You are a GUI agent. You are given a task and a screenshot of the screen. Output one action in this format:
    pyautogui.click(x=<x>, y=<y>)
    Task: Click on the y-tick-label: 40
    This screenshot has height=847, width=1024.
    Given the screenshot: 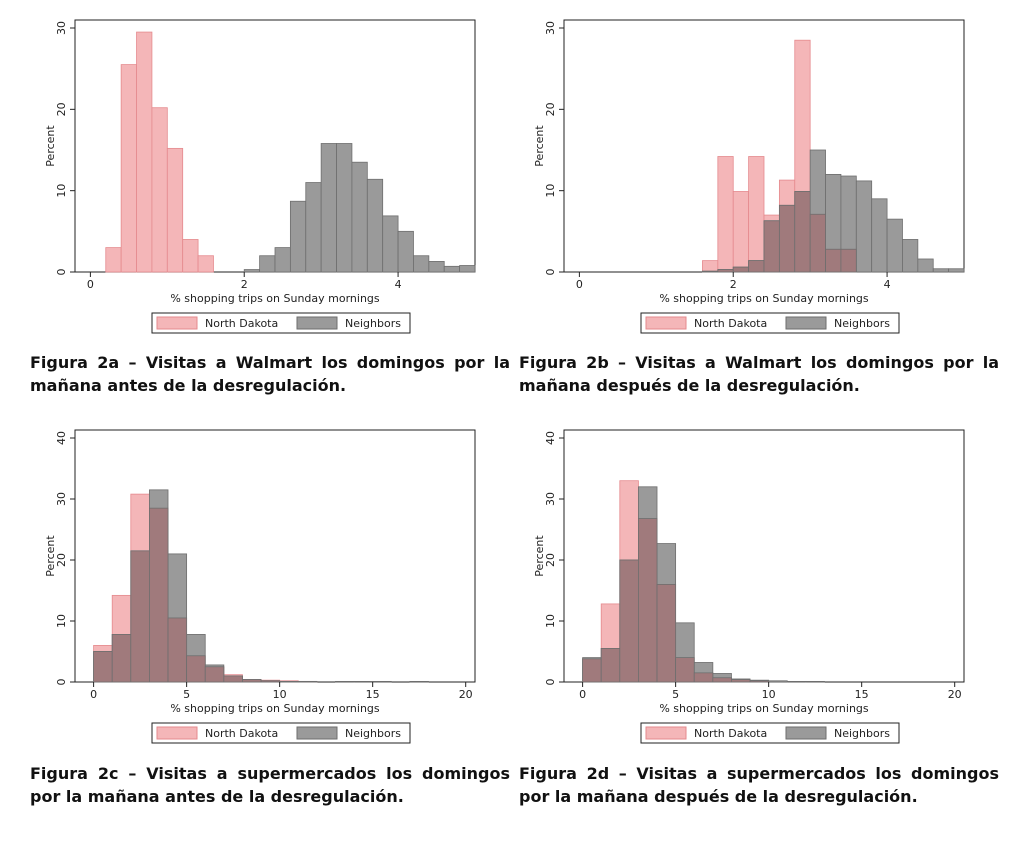 What is the action you would take?
    pyautogui.click(x=550, y=438)
    